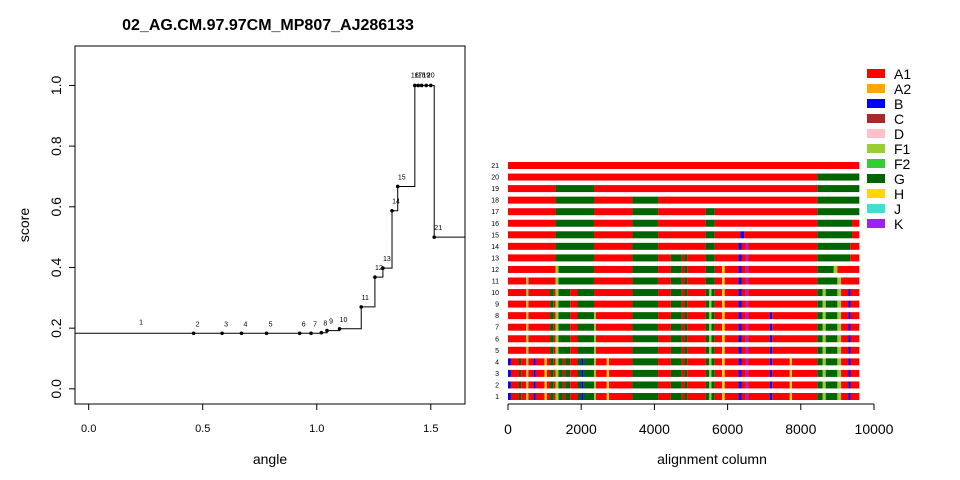 The width and height of the screenshot is (960, 480). What do you see at coordinates (495, 282) in the screenshot?
I see `row-label: 11` at bounding box center [495, 282].